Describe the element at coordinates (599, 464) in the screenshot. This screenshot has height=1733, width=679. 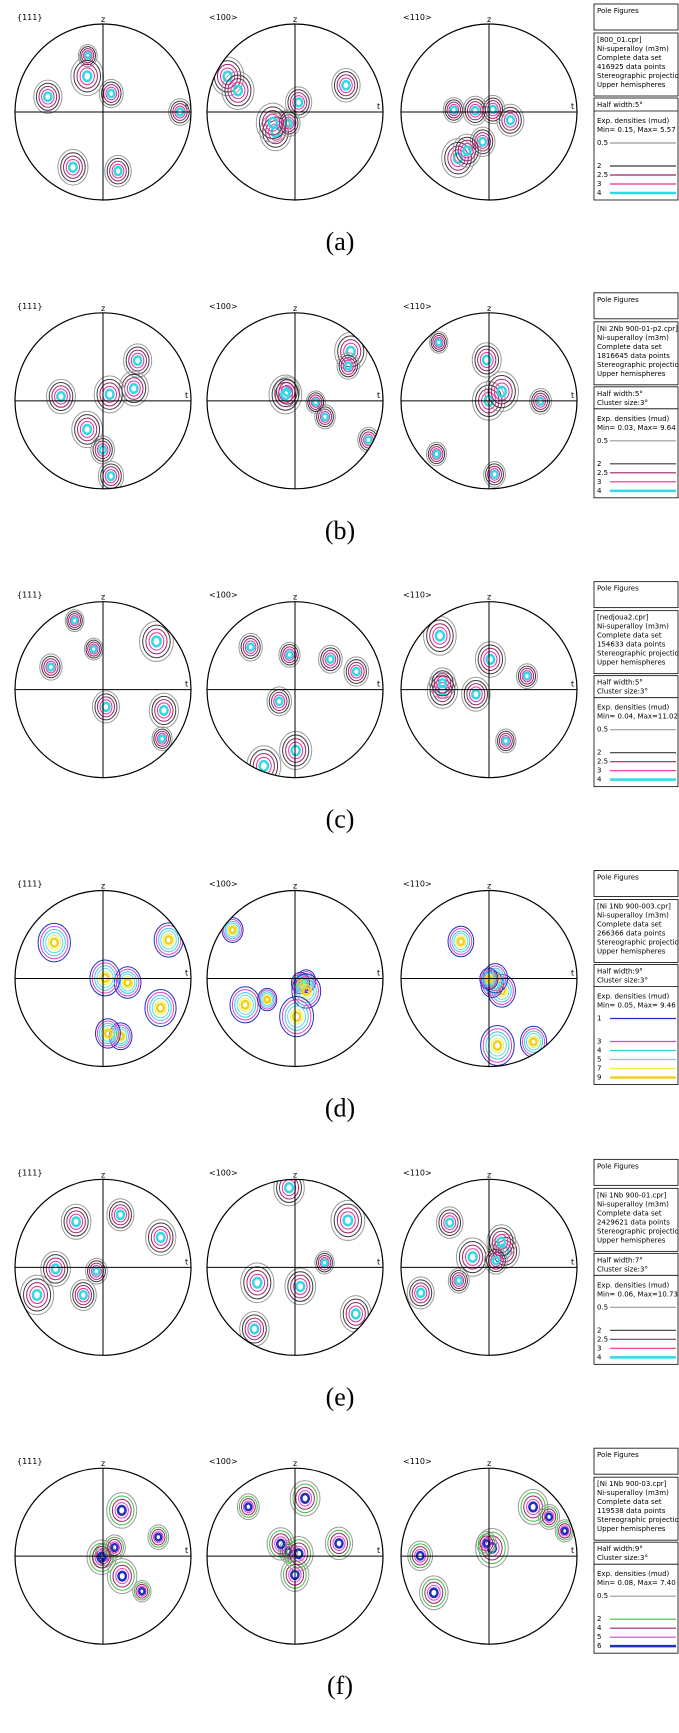
I see `legend-level: 2` at that location.